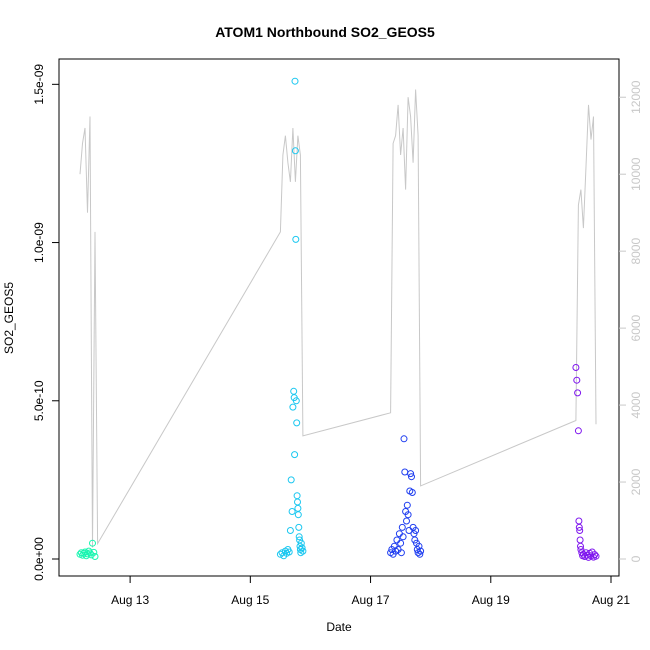  I want to click on x-tick-label: Aug 19, so click(491, 600).